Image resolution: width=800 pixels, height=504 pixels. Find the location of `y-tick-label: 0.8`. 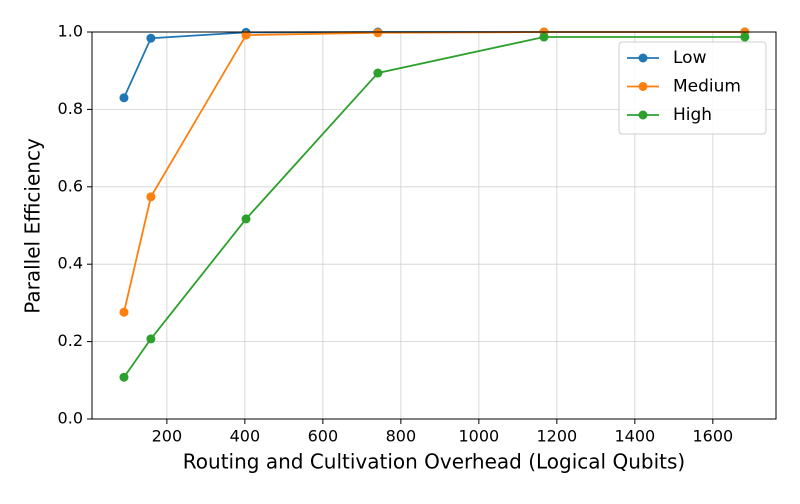

y-tick-label: 0.8 is located at coordinates (70, 108).